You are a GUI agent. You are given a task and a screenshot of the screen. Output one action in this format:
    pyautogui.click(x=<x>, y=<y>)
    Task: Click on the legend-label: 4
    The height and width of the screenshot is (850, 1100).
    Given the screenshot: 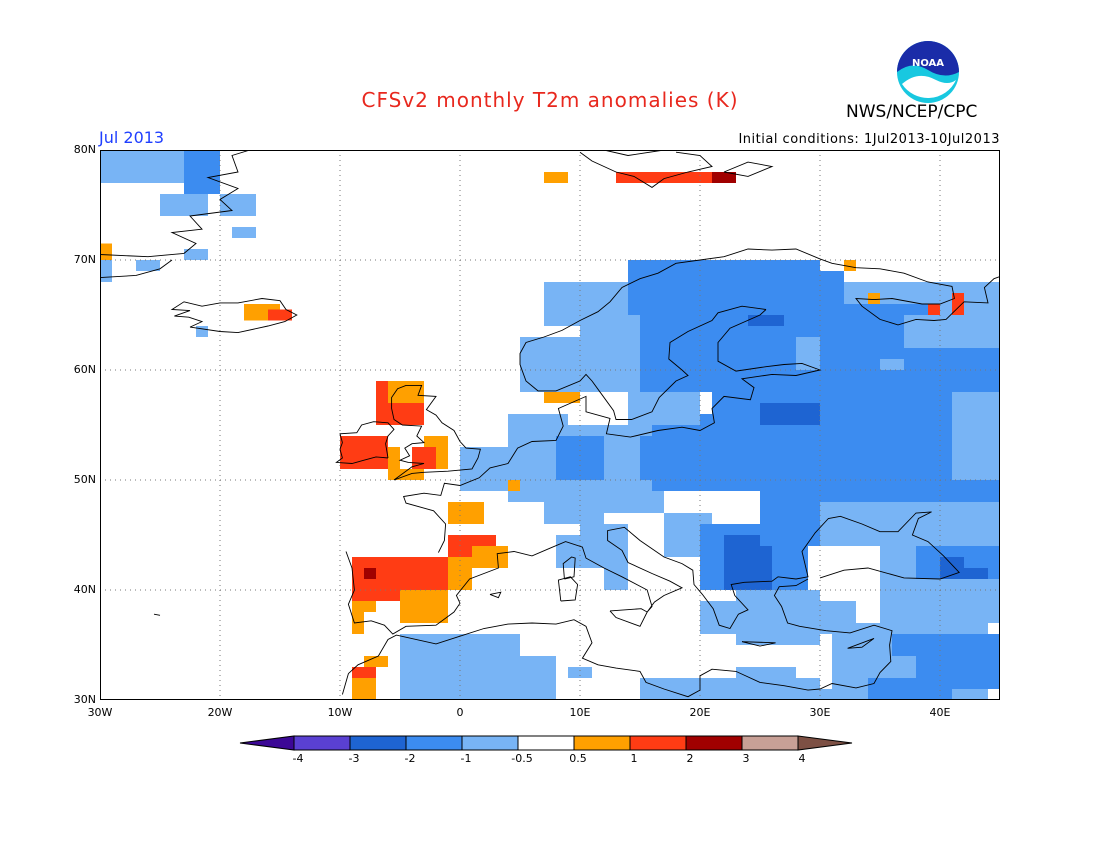 What is the action you would take?
    pyautogui.click(x=802, y=758)
    